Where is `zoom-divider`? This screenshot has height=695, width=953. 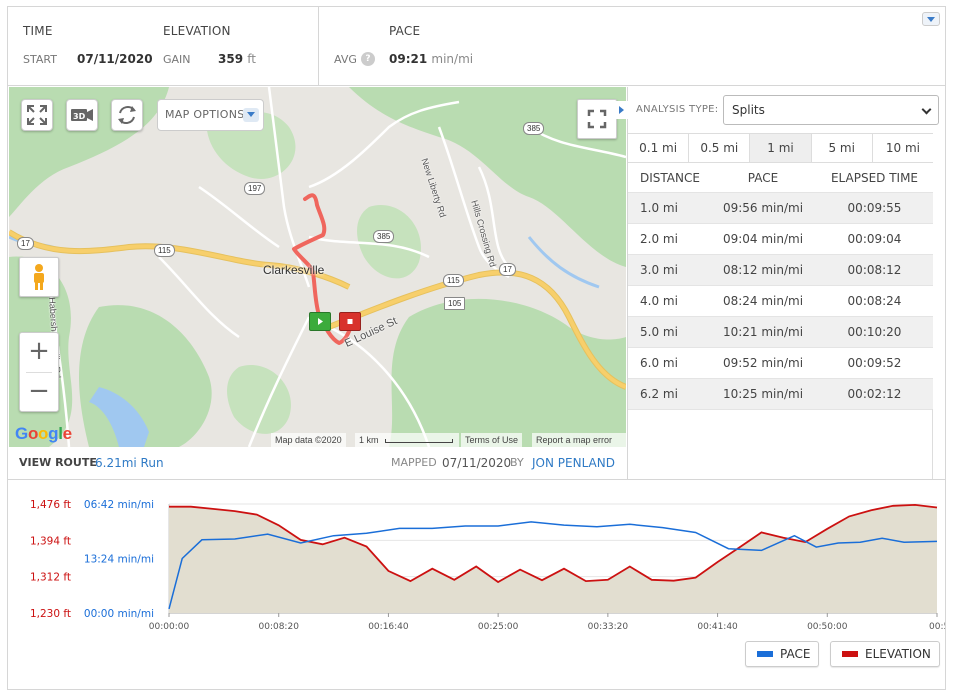
zoom-divider is located at coordinates (39, 372).